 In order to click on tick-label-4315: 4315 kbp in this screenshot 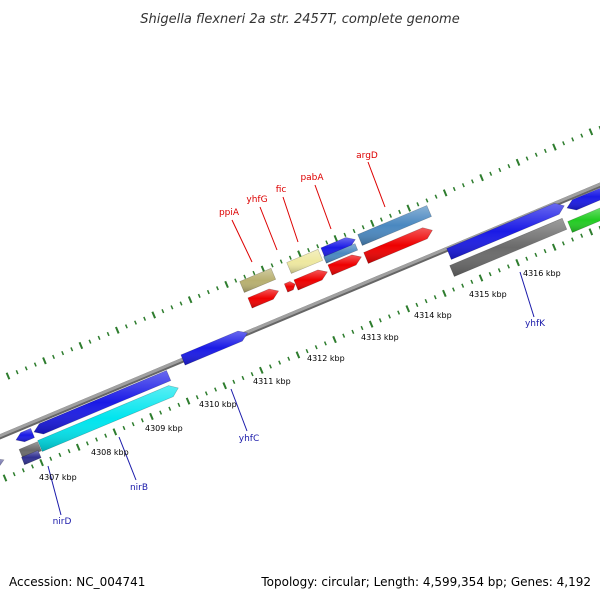, I will do `click(488, 294)`.